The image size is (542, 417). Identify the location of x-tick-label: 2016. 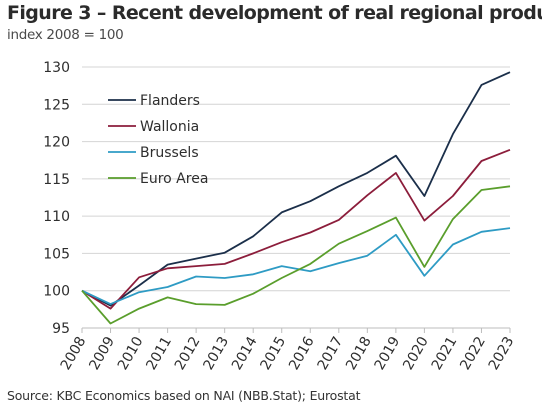
(302, 353).